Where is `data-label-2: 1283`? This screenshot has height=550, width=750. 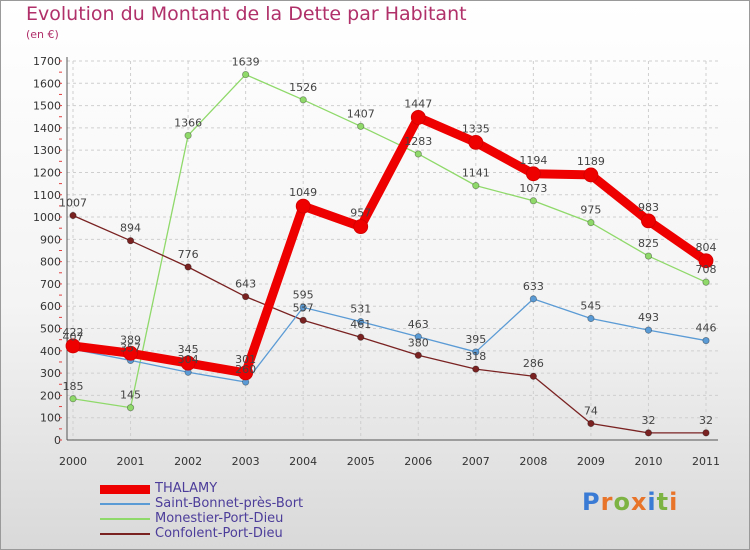
data-label-2: 1283 is located at coordinates (418, 141).